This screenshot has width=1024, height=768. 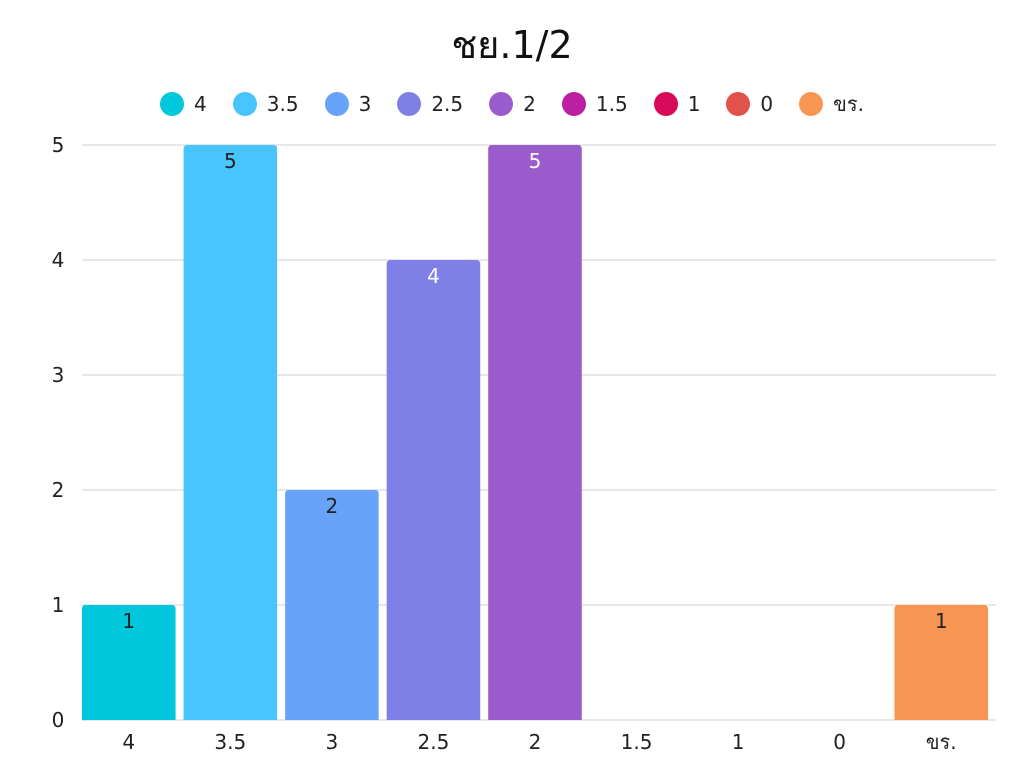 I want to click on y-tick-label: 0, so click(x=58, y=720).